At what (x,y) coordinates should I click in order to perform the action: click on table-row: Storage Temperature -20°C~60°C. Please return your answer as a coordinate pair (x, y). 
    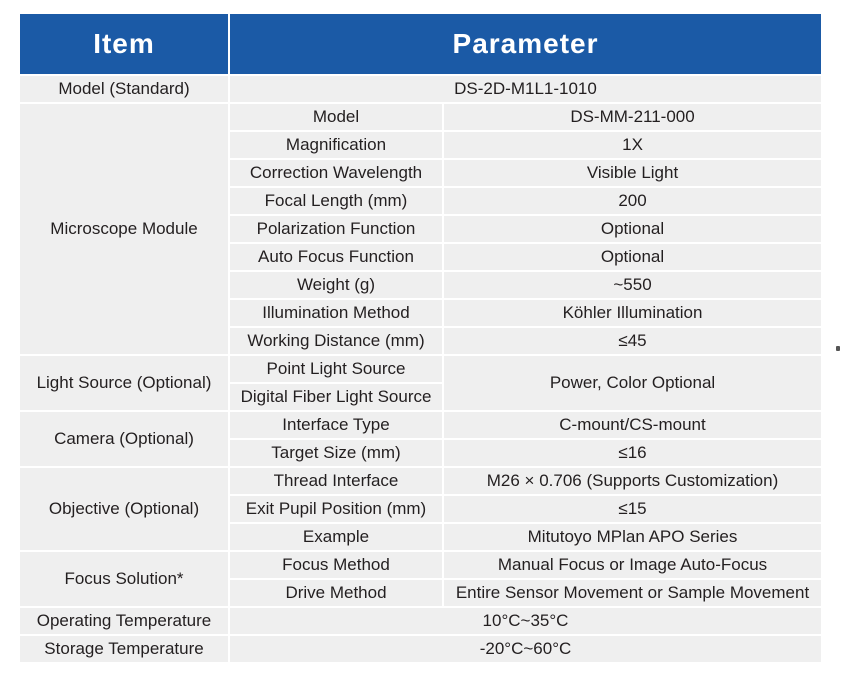
    Looking at the image, I should click on (421, 649).